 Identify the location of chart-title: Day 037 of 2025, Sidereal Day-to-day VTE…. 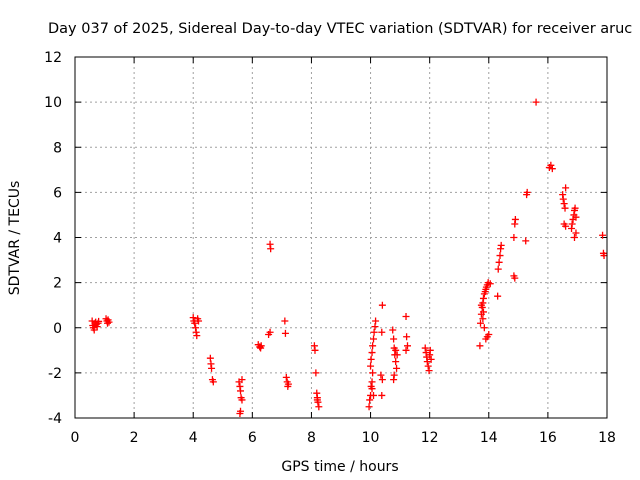
(340, 29).